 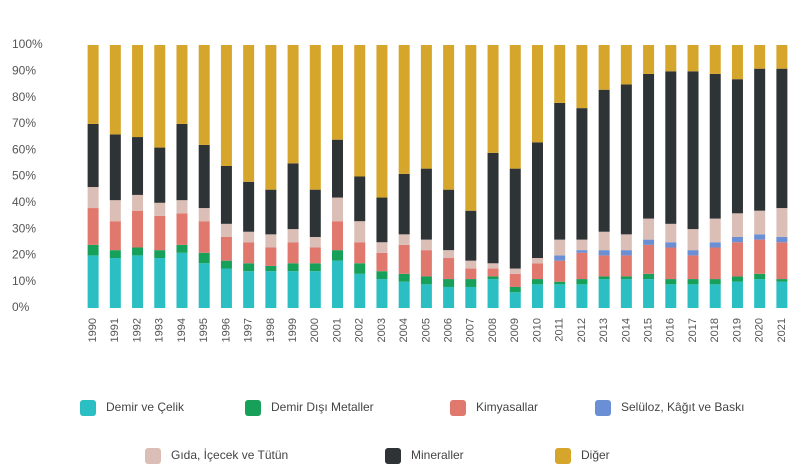 I want to click on legend-label: Demir Dışı Metaller, so click(x=322, y=407).